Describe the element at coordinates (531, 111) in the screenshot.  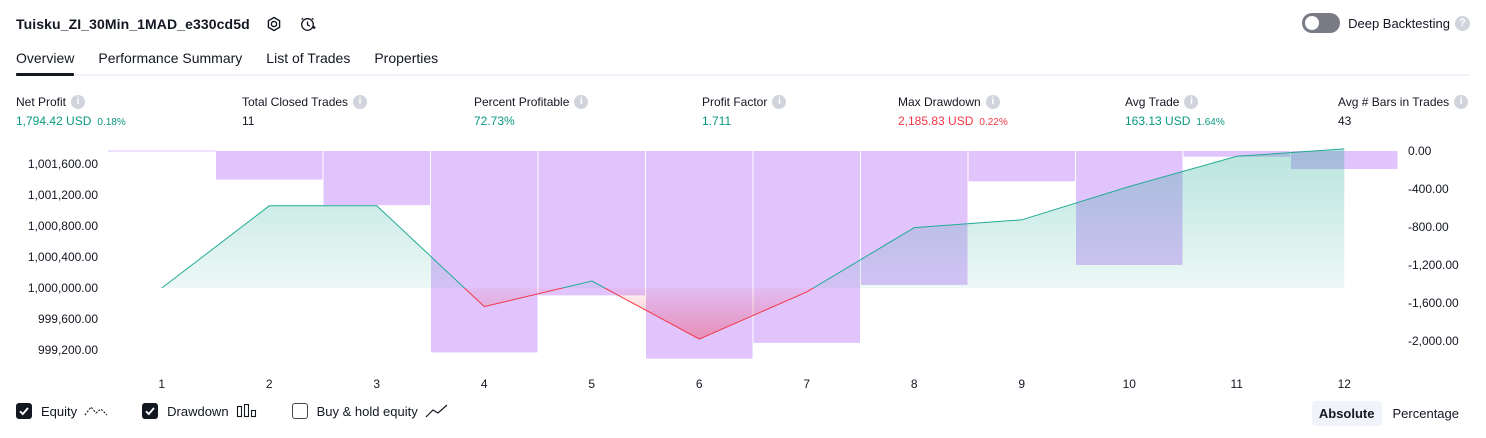
I see `metric-percent-profitable: Percent Profitable i 72.73%` at that location.